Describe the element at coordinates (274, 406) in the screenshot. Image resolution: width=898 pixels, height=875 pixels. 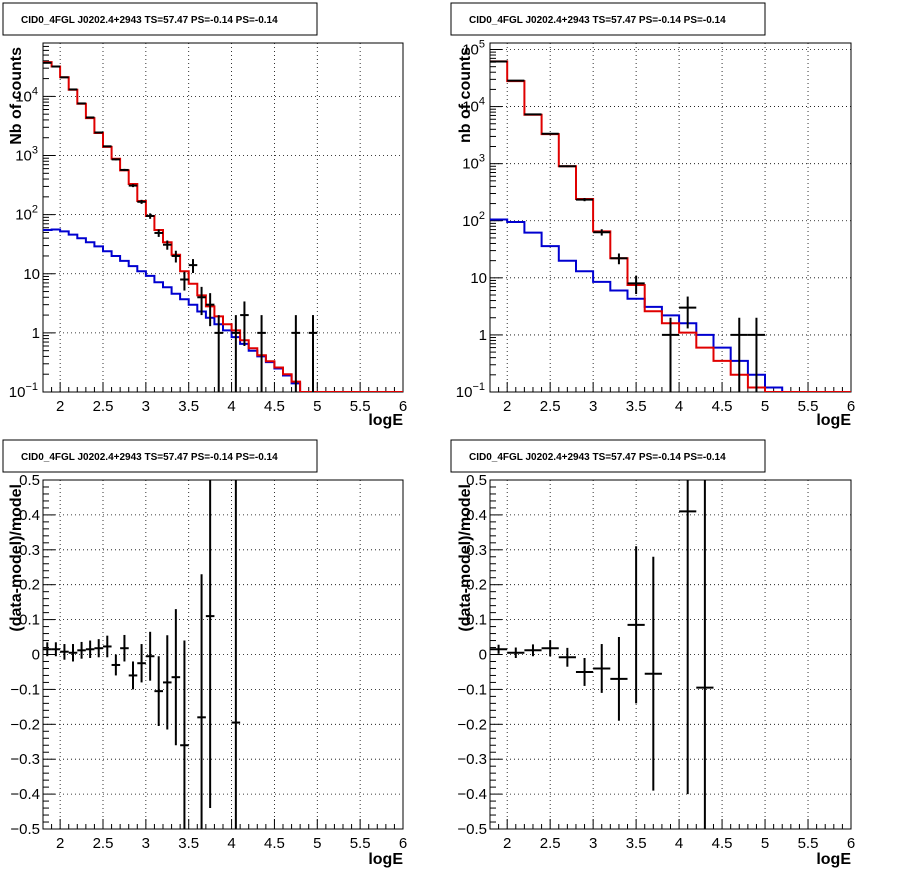
I see `x-tick-label: 4.5` at that location.